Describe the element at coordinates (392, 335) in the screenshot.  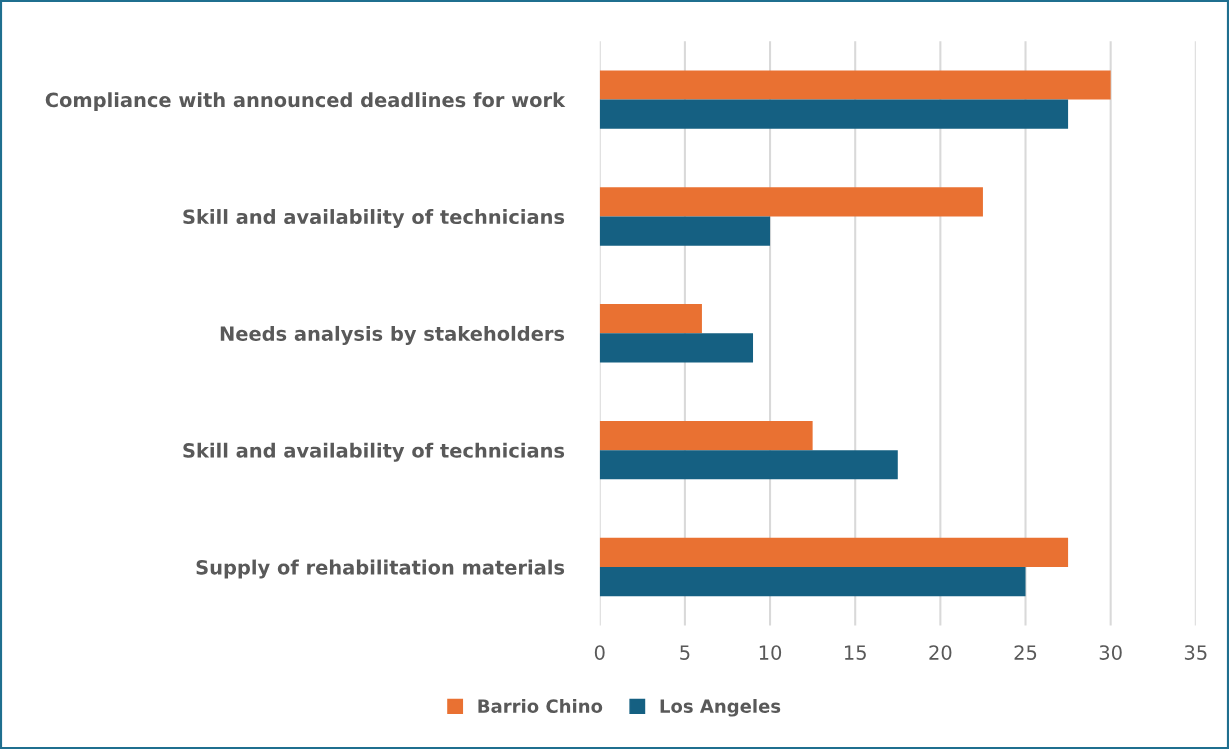
I see `y-tick-label: Needs analysis by stakeholders` at that location.